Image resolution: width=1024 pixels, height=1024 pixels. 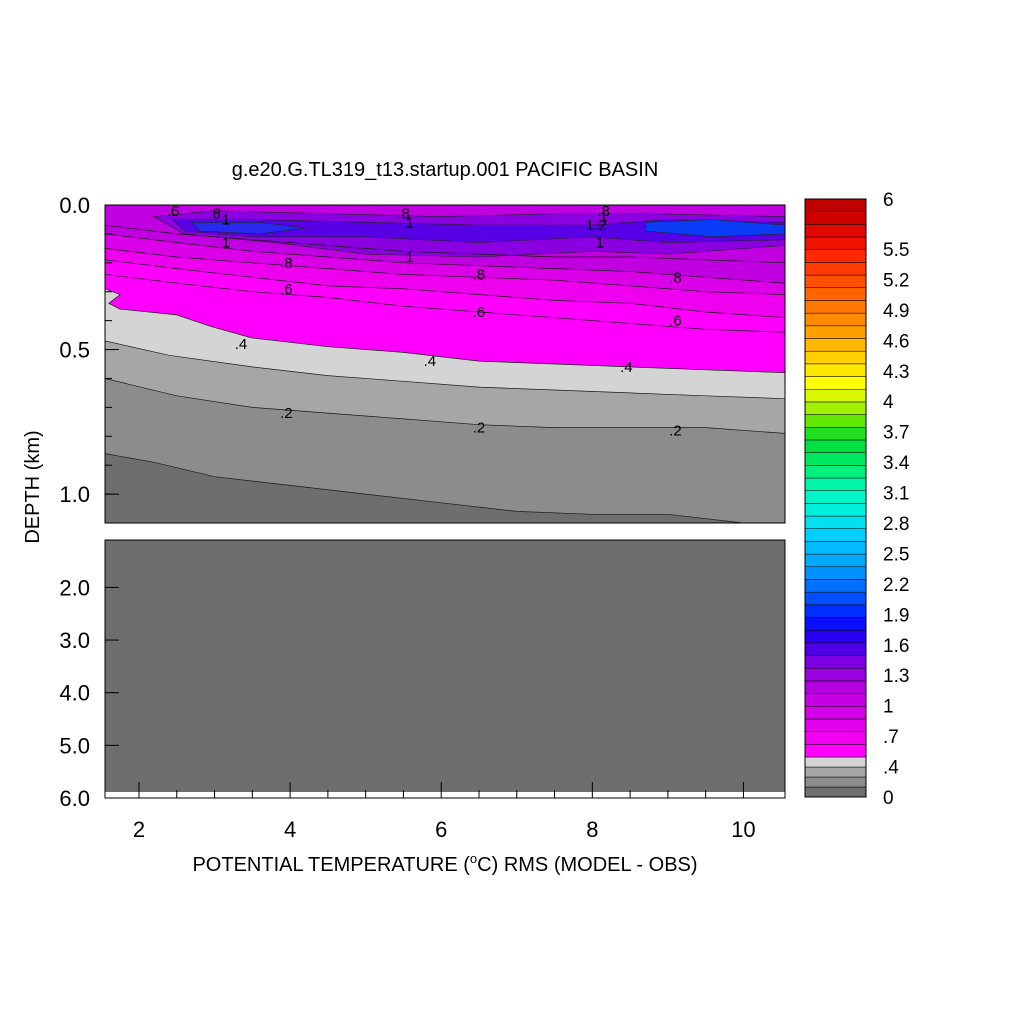 I want to click on y-axis-label: DEPTH (km), so click(x=33, y=486).